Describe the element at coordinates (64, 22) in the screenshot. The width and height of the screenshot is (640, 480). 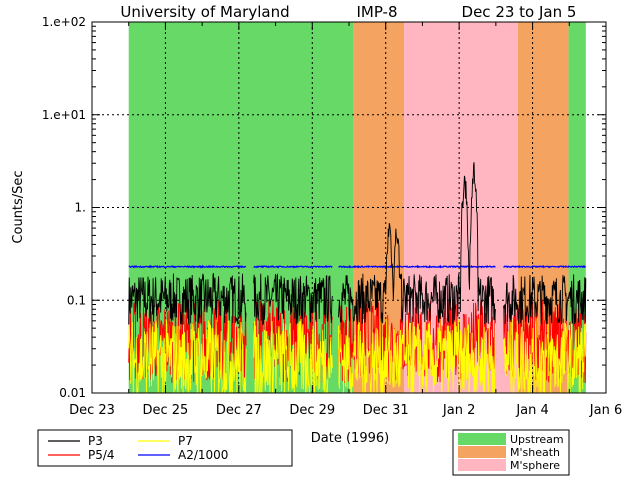
I see `y-tick-label-0: 1.e+02` at that location.